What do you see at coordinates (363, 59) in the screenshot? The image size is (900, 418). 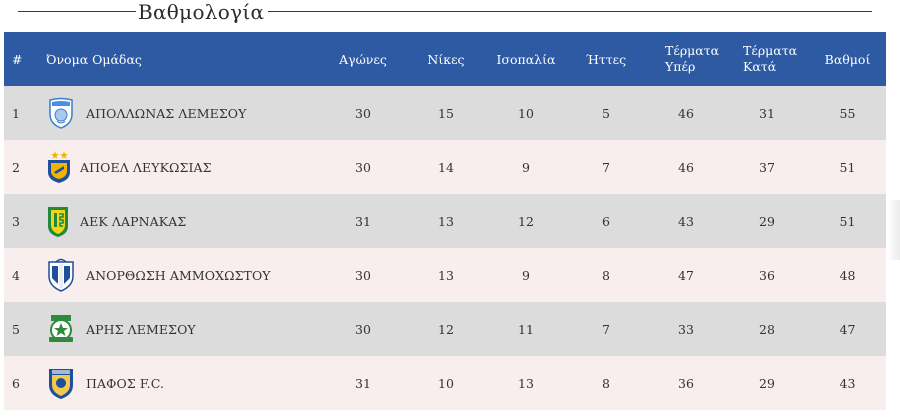 I see `header-played: Αγώνες` at bounding box center [363, 59].